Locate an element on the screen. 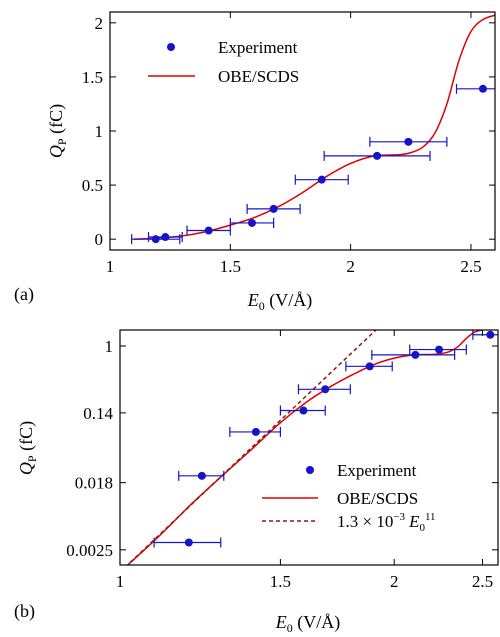  y-tick-label: 0.5 is located at coordinates (92, 185).